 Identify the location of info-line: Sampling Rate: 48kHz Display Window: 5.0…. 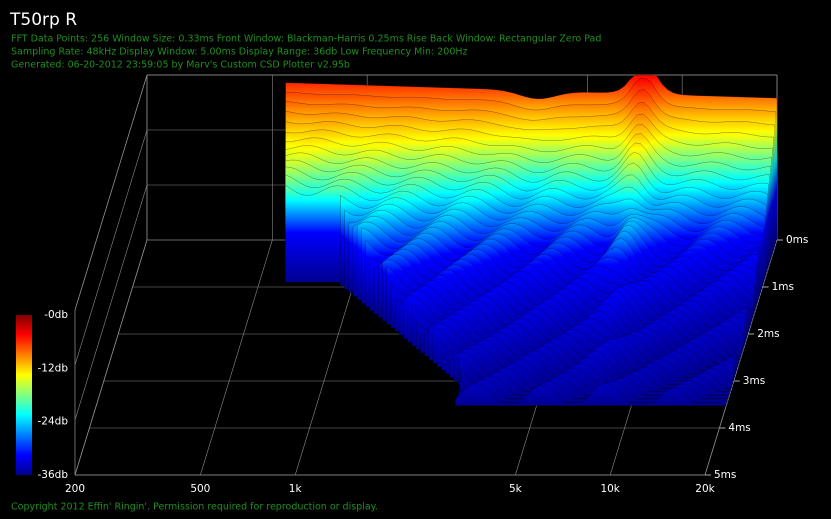
(239, 52).